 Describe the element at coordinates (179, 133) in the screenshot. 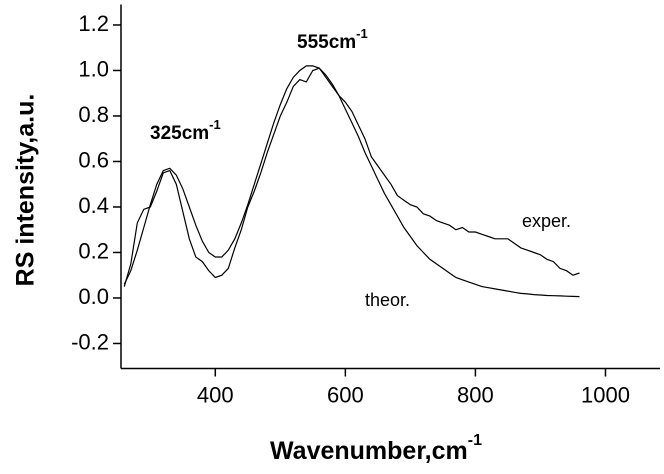

I see `annotation-text: 325cm` at that location.